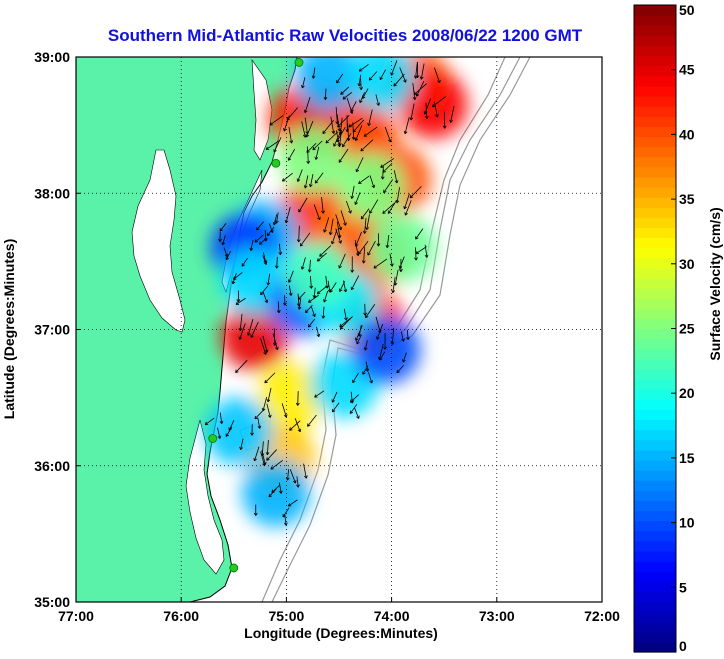 This screenshot has width=724, height=659. What do you see at coordinates (687, 458) in the screenshot?
I see `colorbar-tick-label: 15` at bounding box center [687, 458].